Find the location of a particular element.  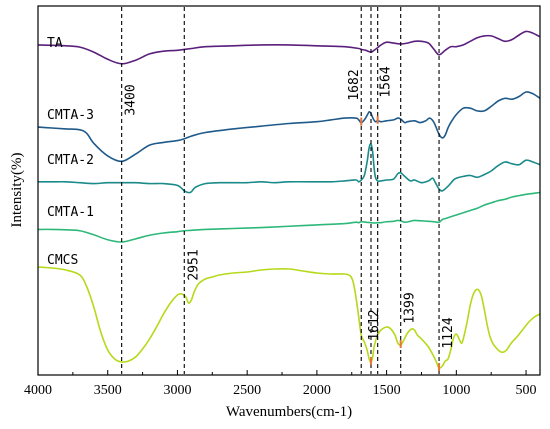

peak-label-1399: 1399 is located at coordinates (410, 307).